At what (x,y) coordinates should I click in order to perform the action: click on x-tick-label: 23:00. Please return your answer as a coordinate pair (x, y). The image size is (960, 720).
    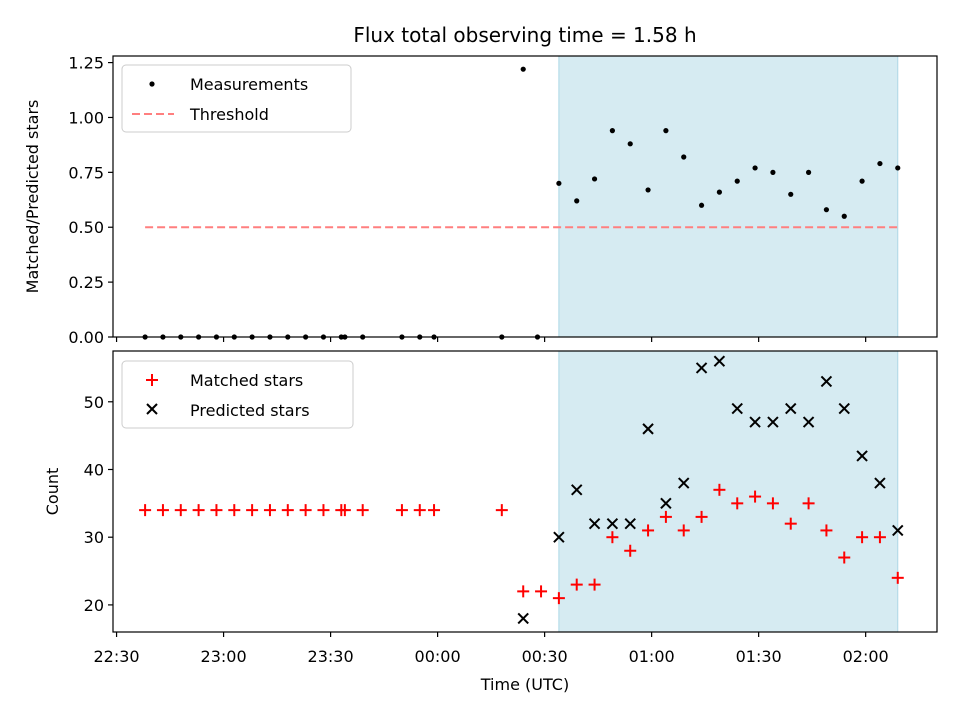
    Looking at the image, I should click on (224, 656).